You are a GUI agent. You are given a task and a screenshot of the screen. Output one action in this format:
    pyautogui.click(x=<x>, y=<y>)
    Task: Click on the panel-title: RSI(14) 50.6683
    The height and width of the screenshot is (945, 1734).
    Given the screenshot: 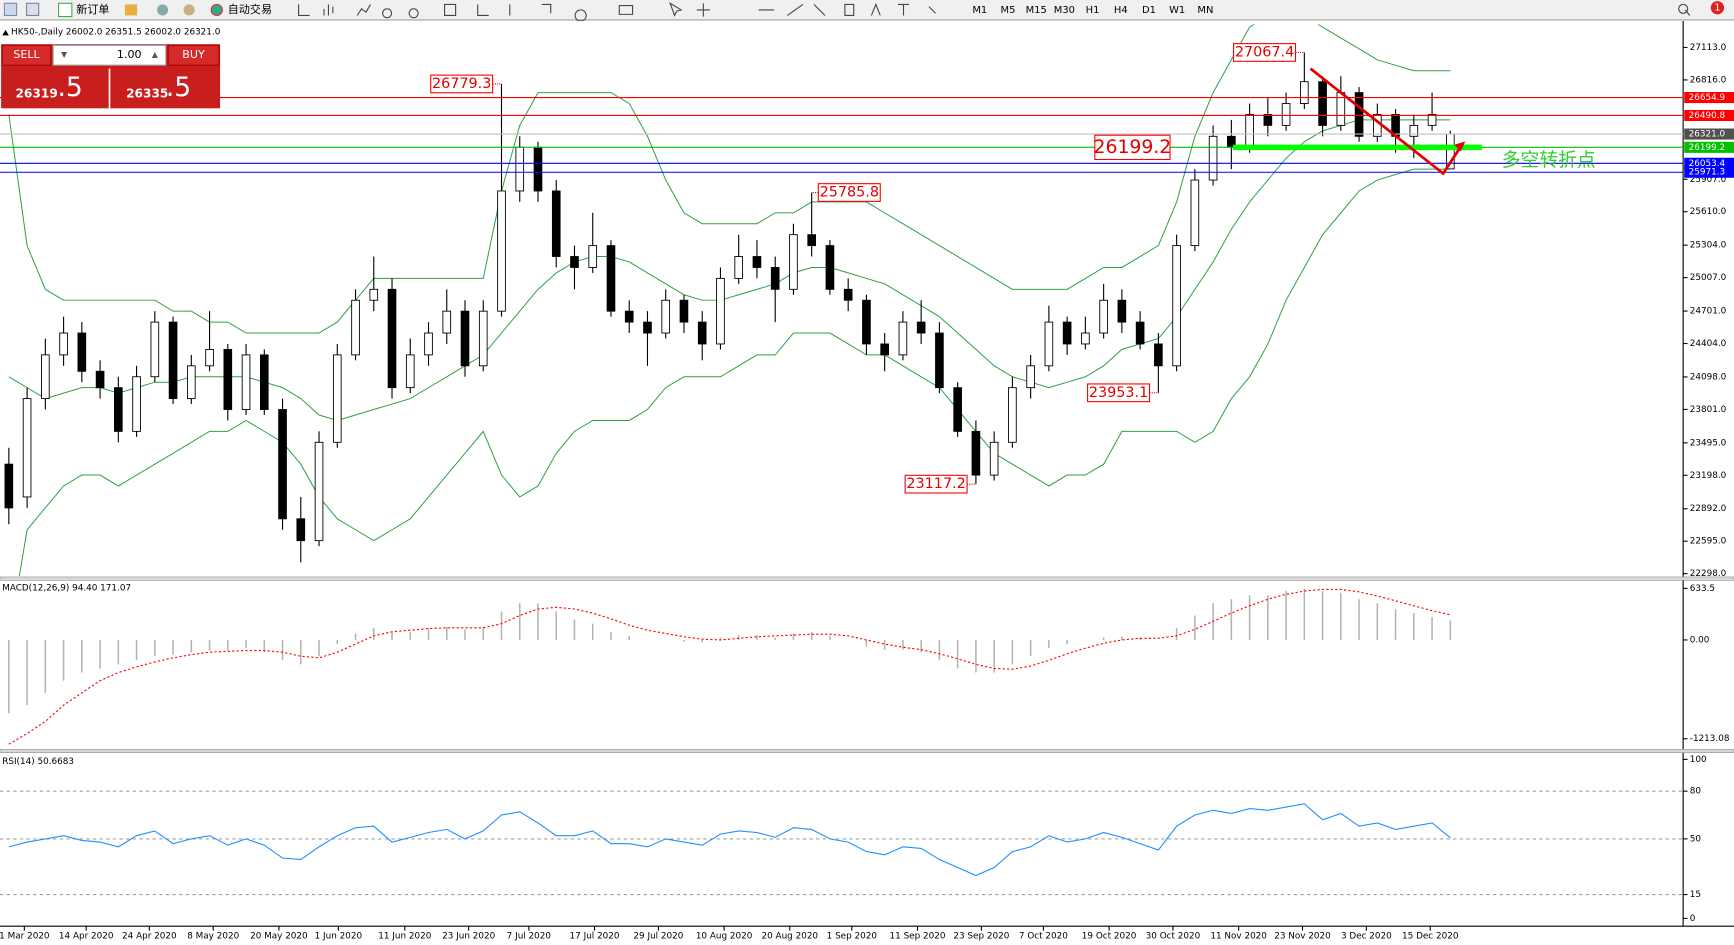 What is the action you would take?
    pyautogui.click(x=38, y=762)
    